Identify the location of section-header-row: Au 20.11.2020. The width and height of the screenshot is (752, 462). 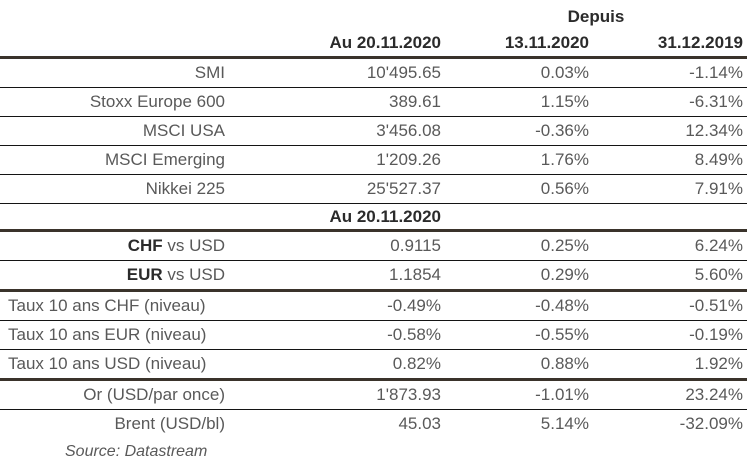
(373, 217).